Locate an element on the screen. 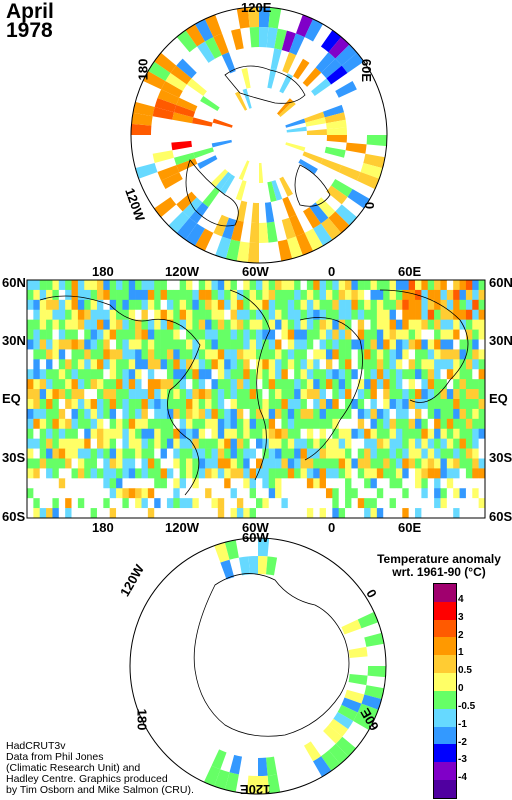  legend-swatch is located at coordinates (445, 699).